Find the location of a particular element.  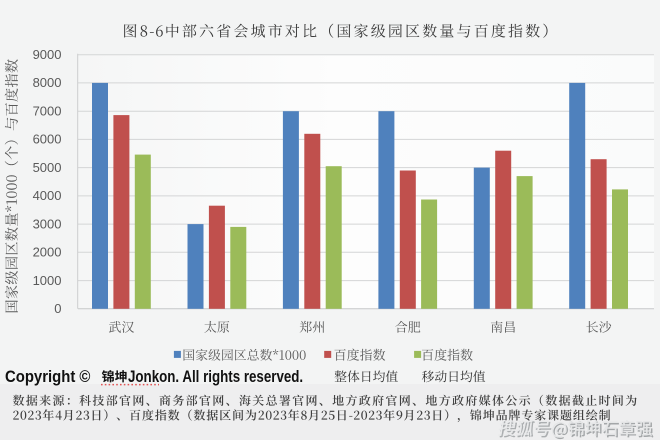

svg-text: 3000 is located at coordinates (47, 223).